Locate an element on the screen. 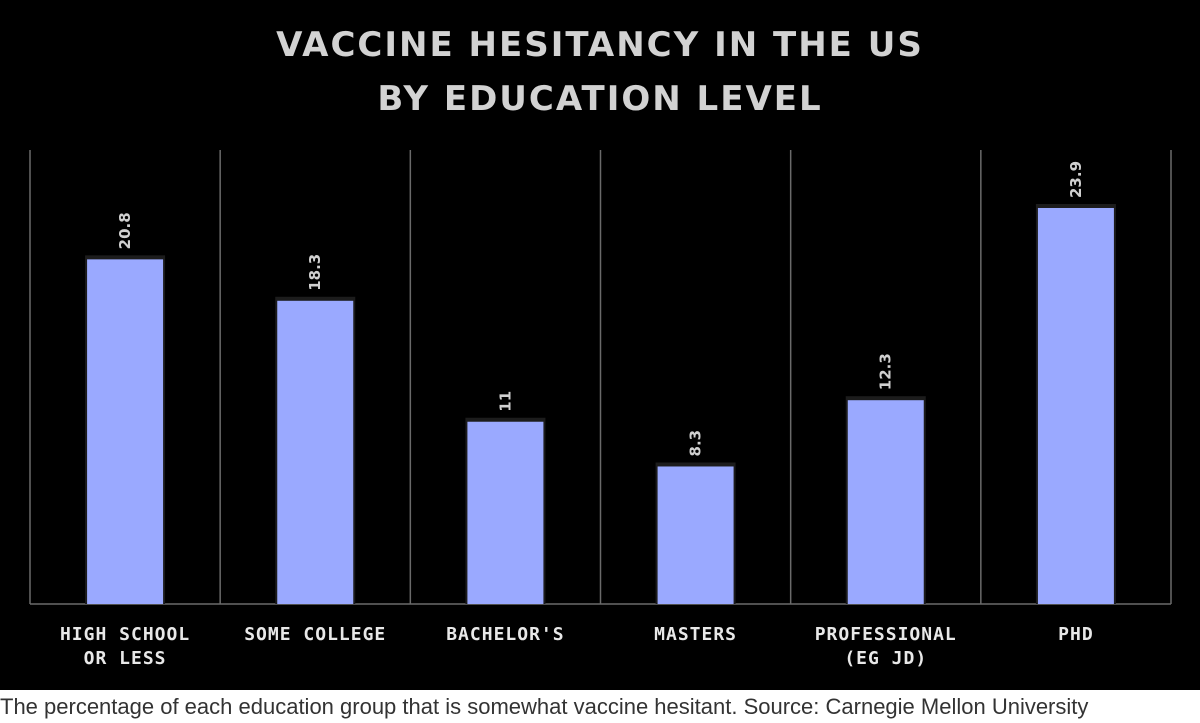 Image resolution: width=1200 pixels, height=723 pixels. data-label: 12.3 is located at coordinates (886, 371).